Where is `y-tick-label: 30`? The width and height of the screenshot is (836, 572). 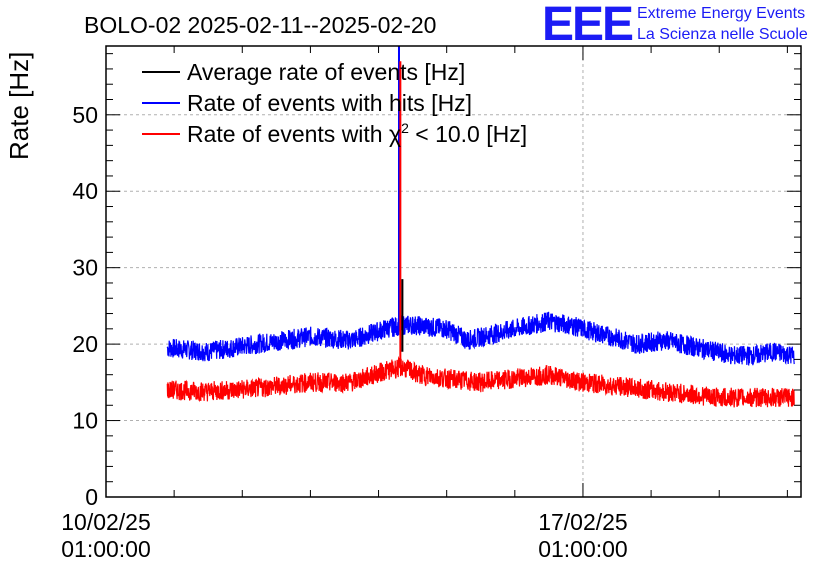 y-tick-label: 30 is located at coordinates (85, 268).